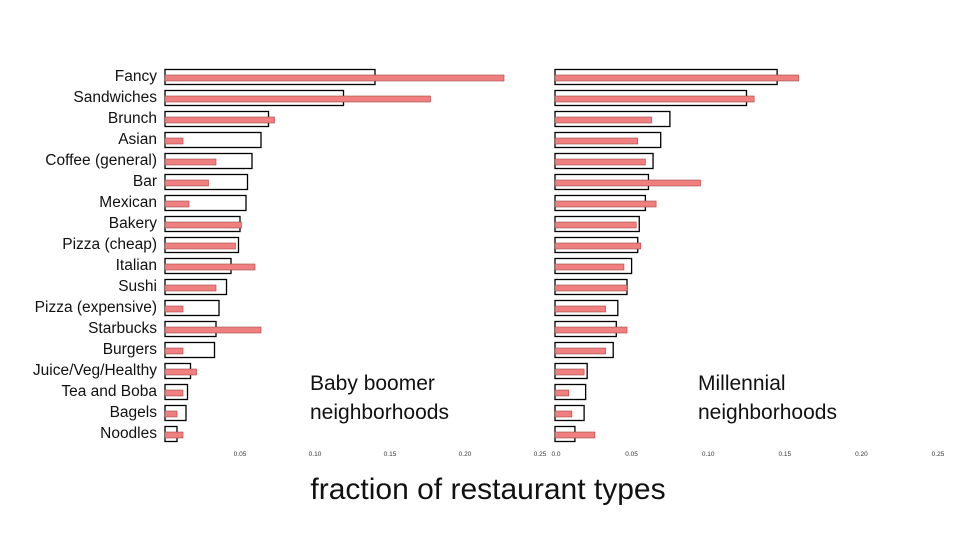 The width and height of the screenshot is (960, 540). I want to click on category-label: Mexican, so click(128, 202).